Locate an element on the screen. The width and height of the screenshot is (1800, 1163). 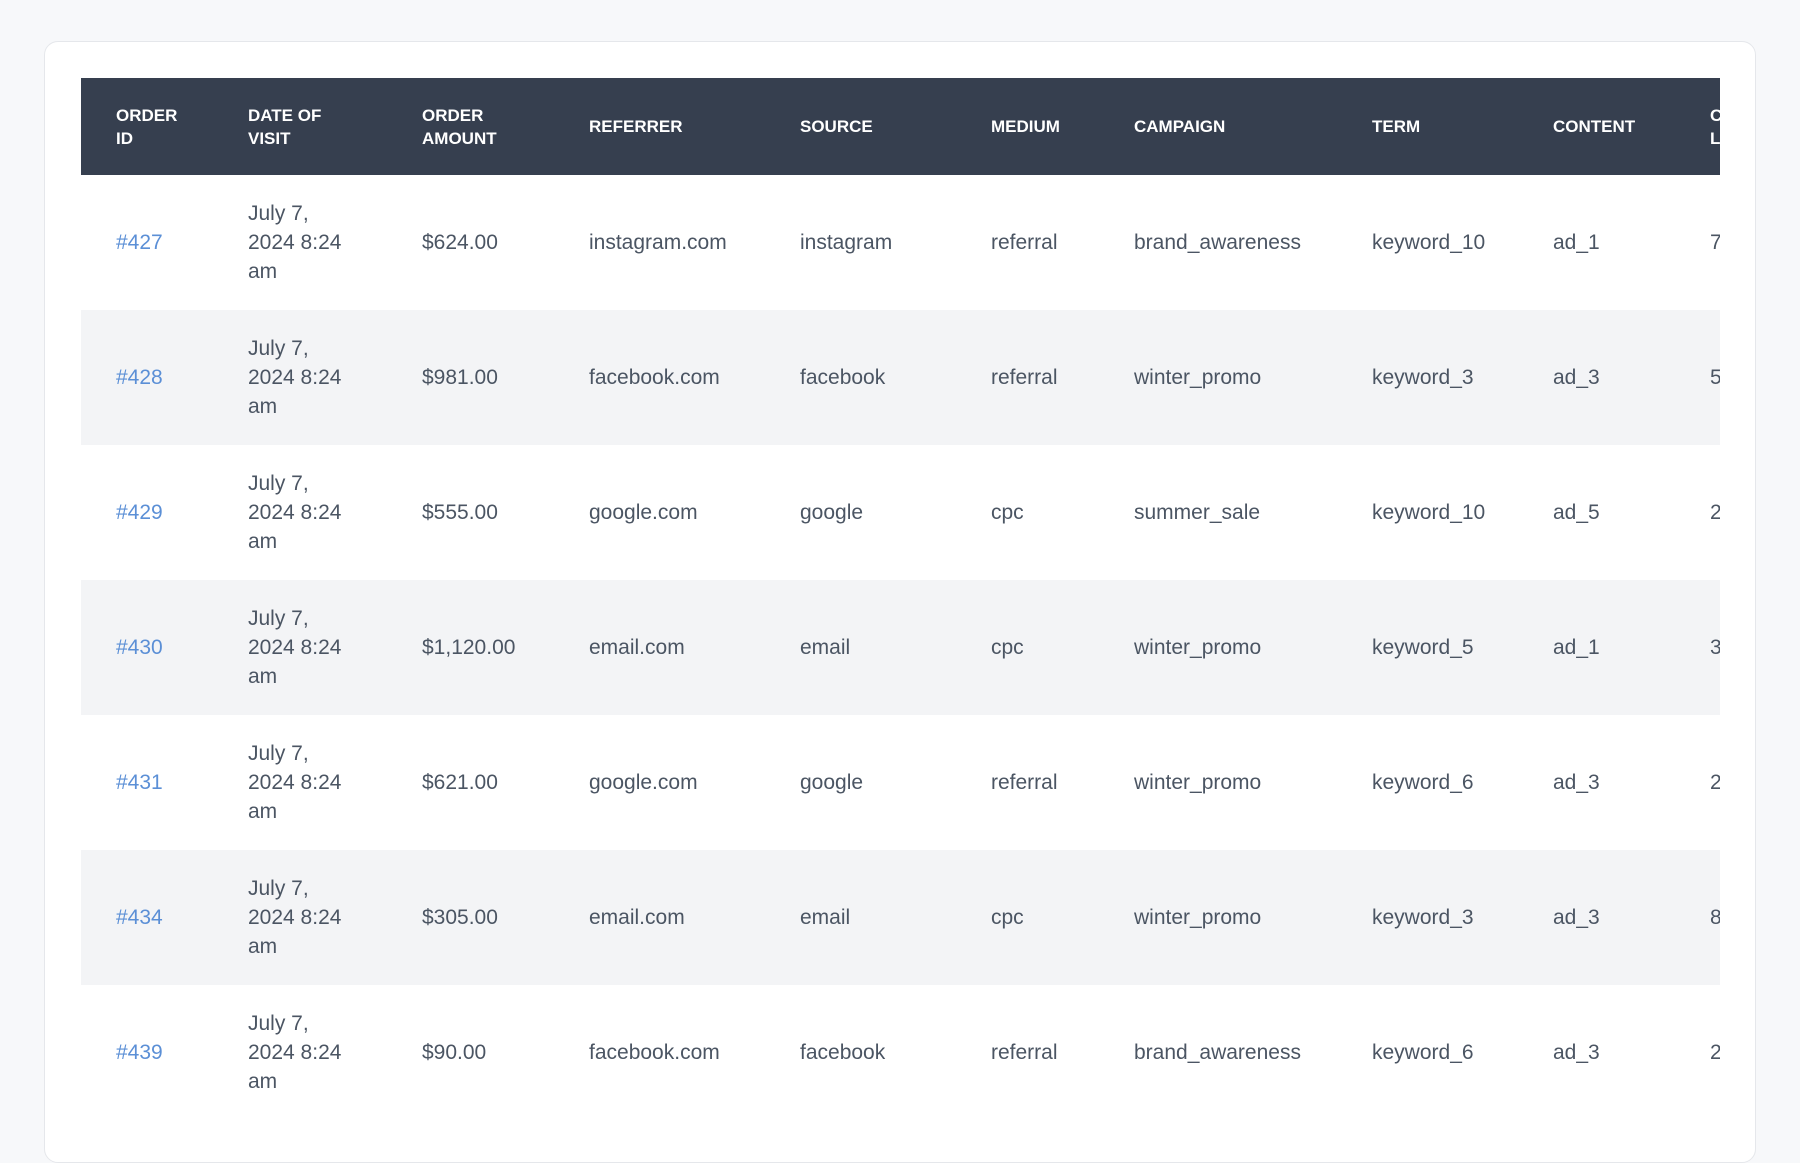
table-cell: 7 is located at coordinates (1715, 242).